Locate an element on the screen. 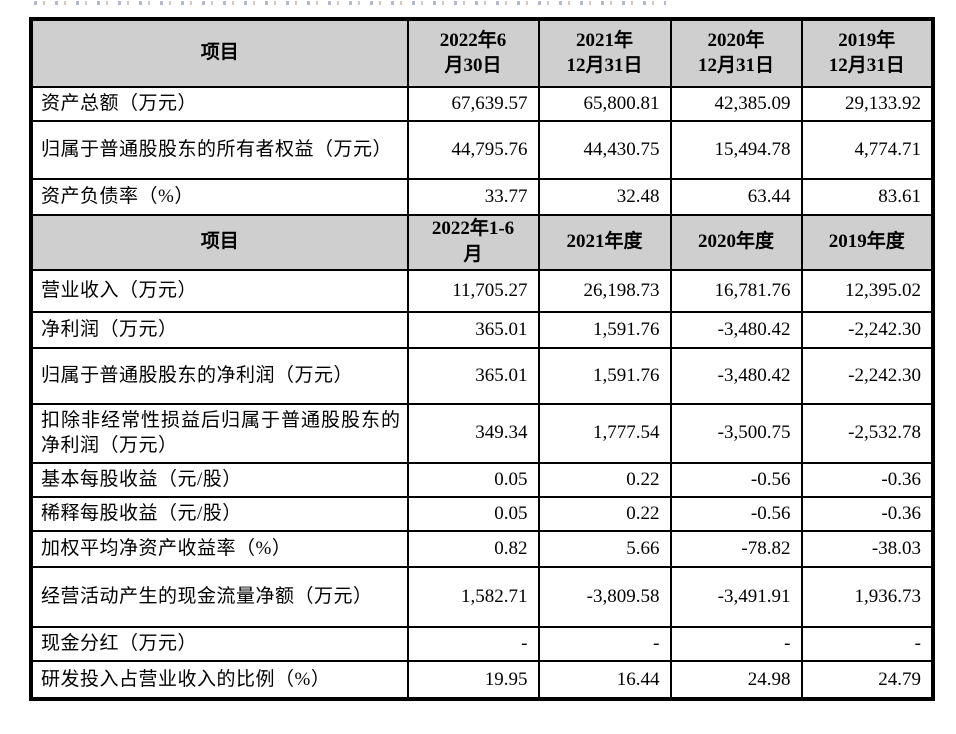  cell-value: 11,705.27 is located at coordinates (473, 290).